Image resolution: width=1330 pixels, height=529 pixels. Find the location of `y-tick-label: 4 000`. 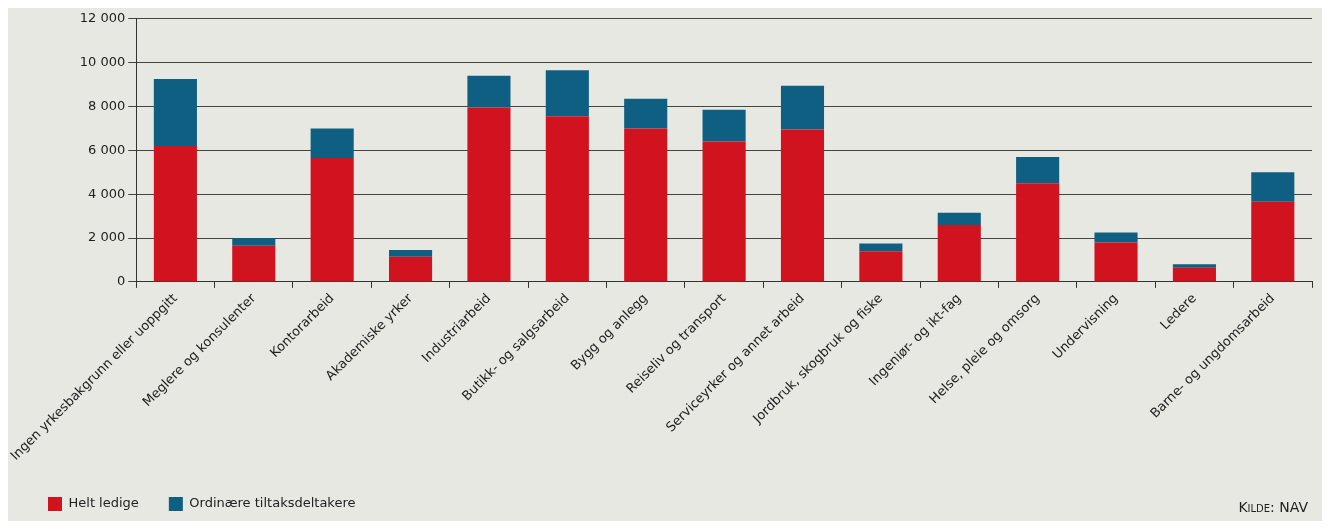

y-tick-label: 4 000 is located at coordinates (106, 193).